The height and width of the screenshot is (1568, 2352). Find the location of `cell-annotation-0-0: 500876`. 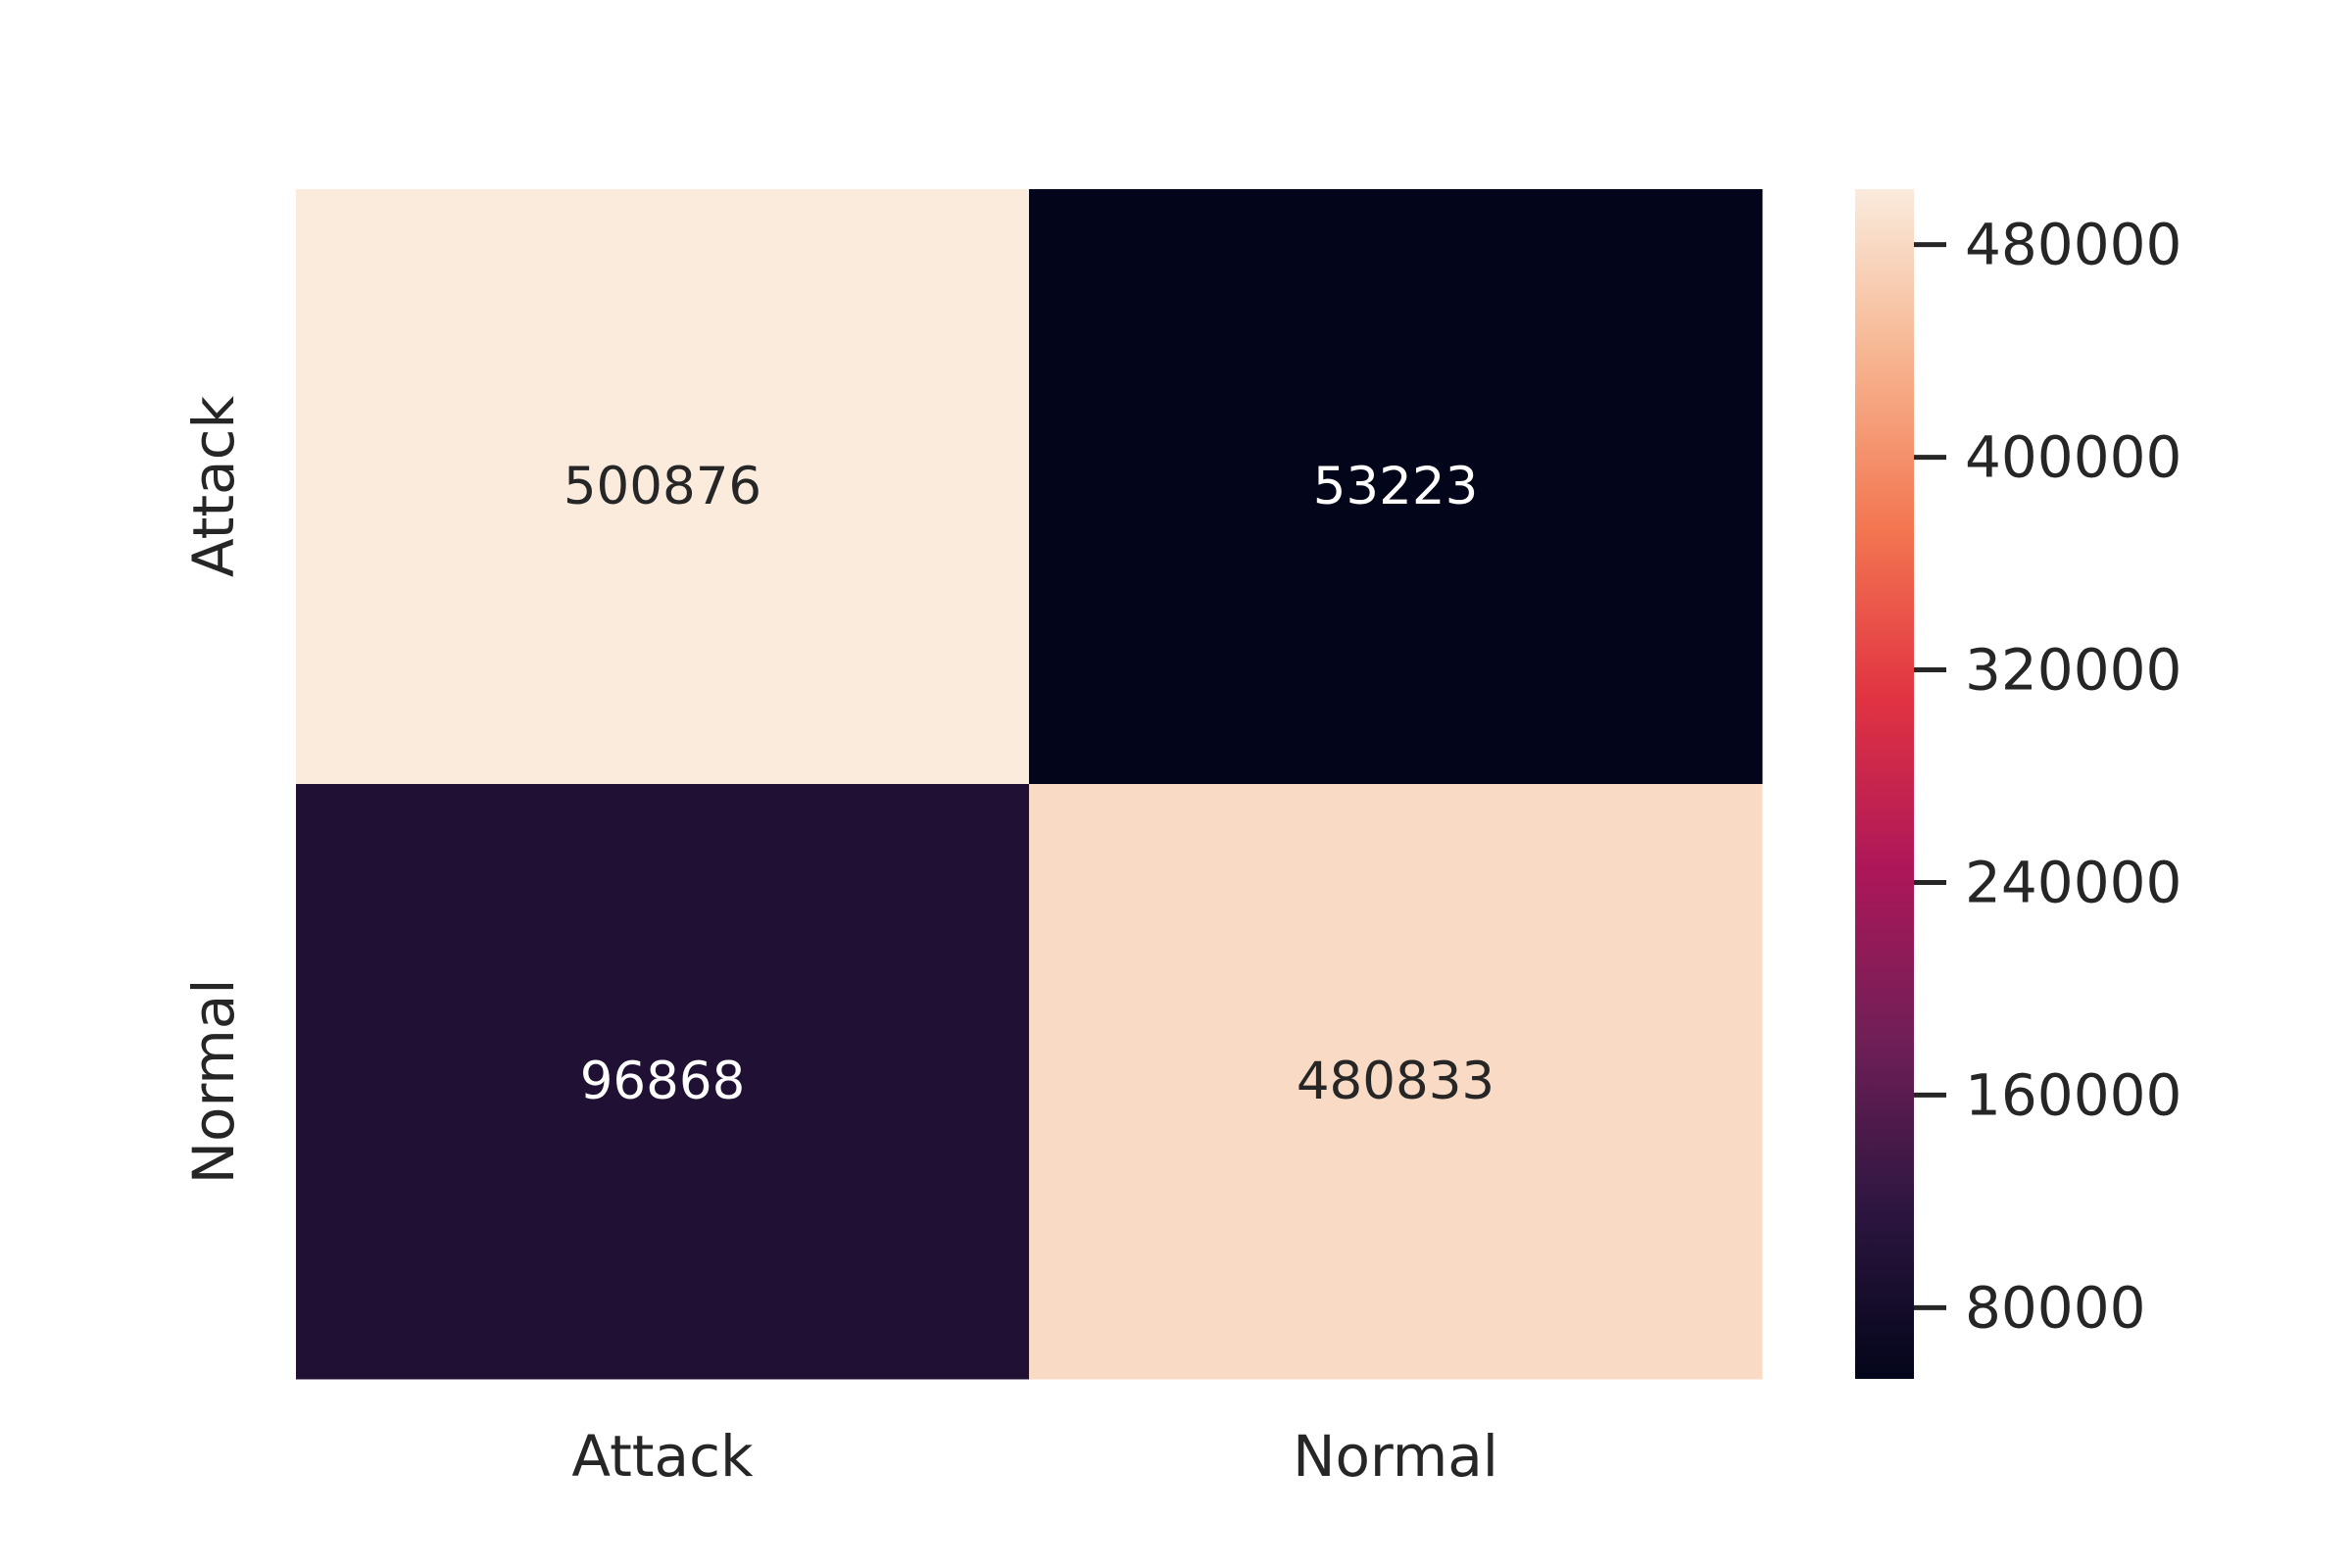

cell-annotation-0-0: 500876 is located at coordinates (662, 486).